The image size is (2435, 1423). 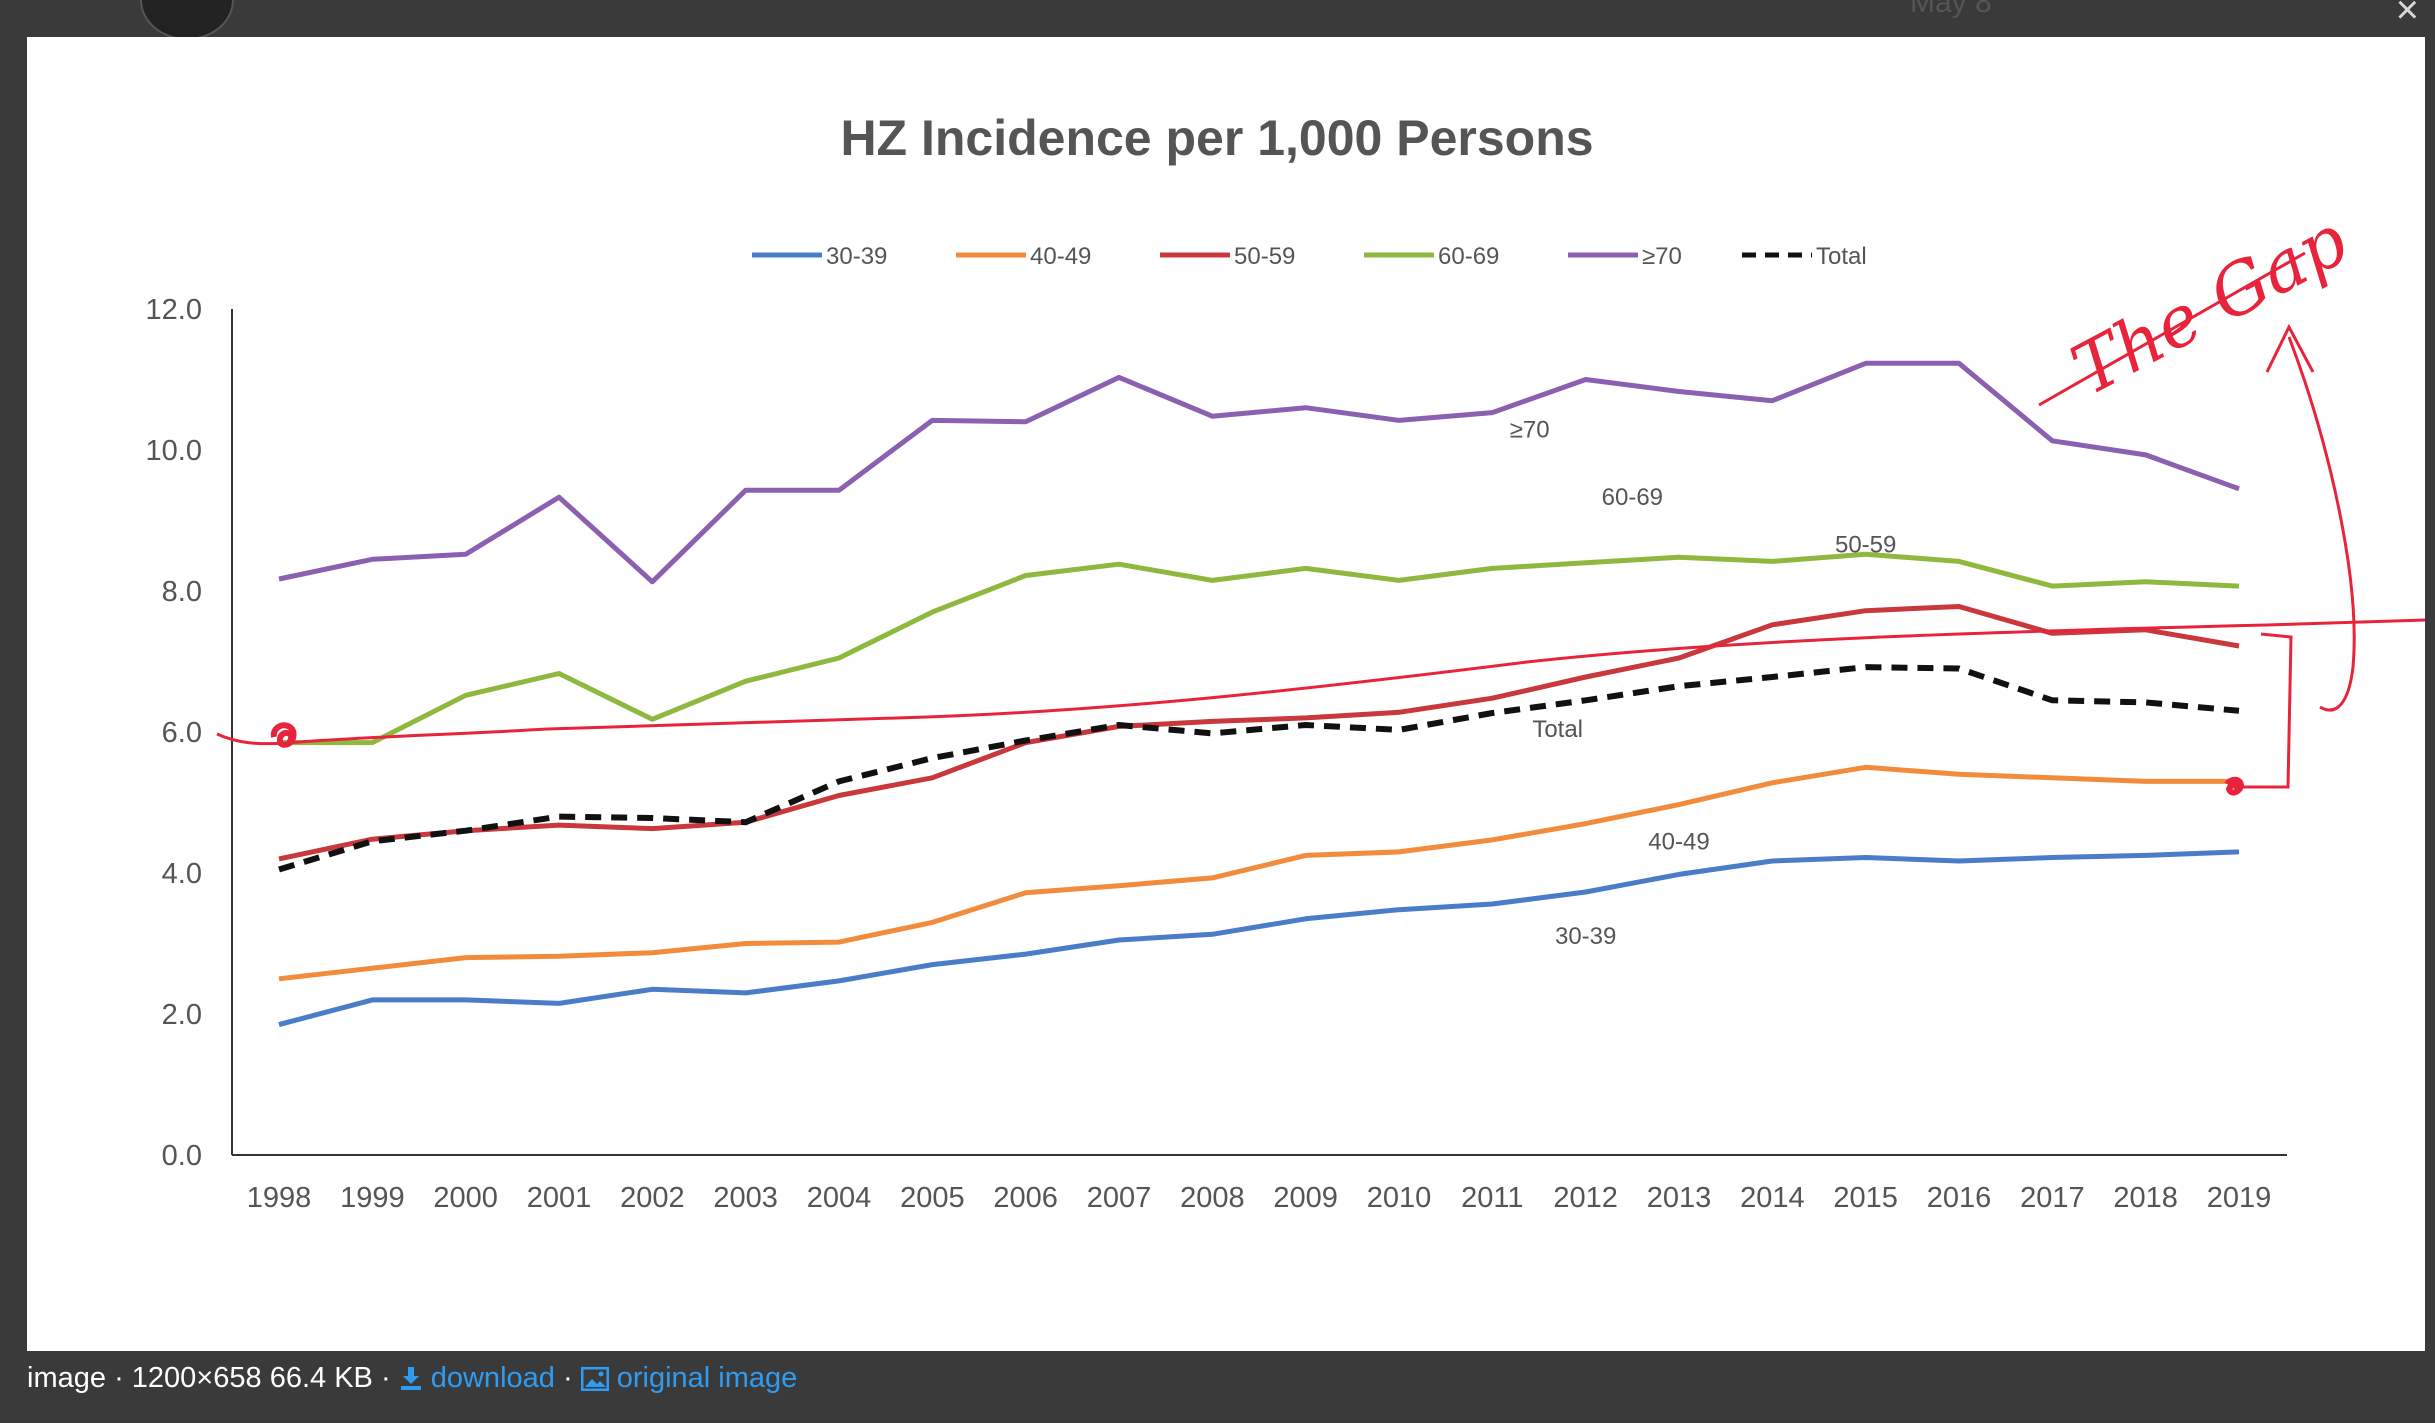 I want to click on annotation-handwritten-text: The Gap, so click(x=2210, y=305).